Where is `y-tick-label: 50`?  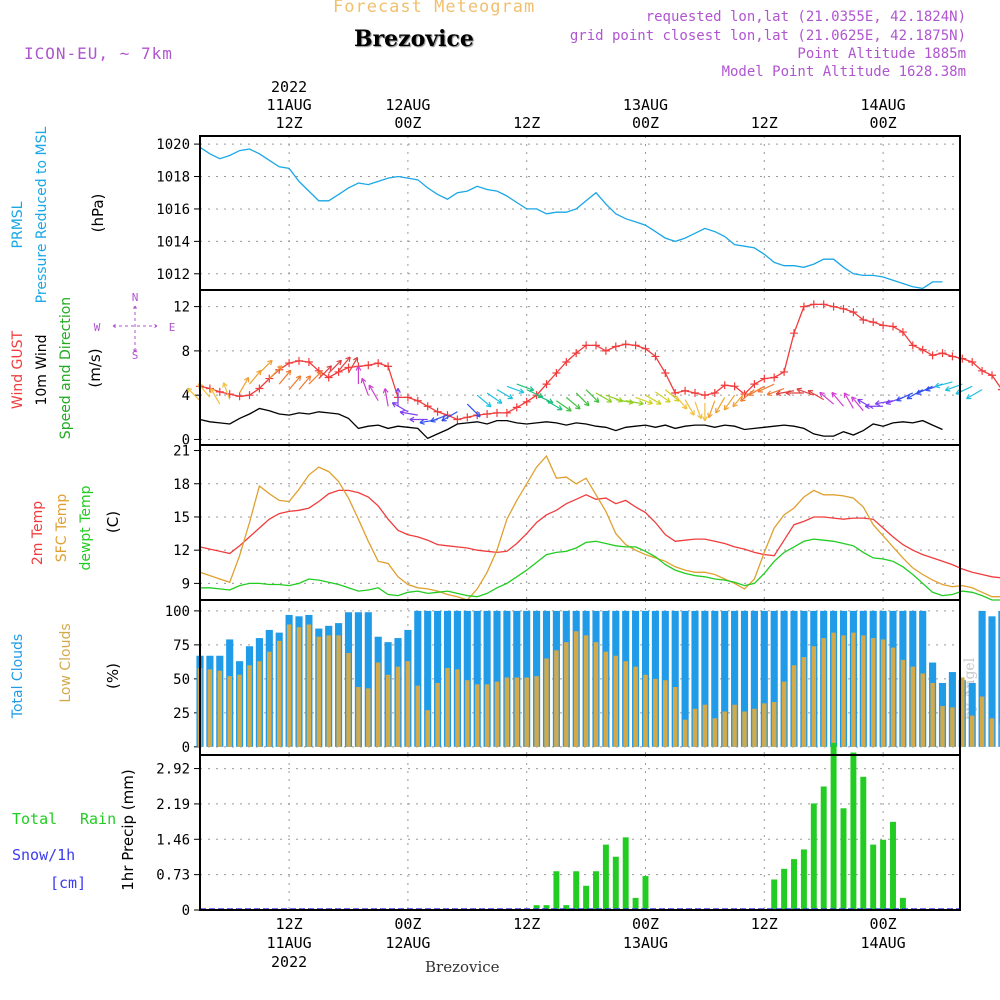
y-tick-label: 50 is located at coordinates (181, 680).